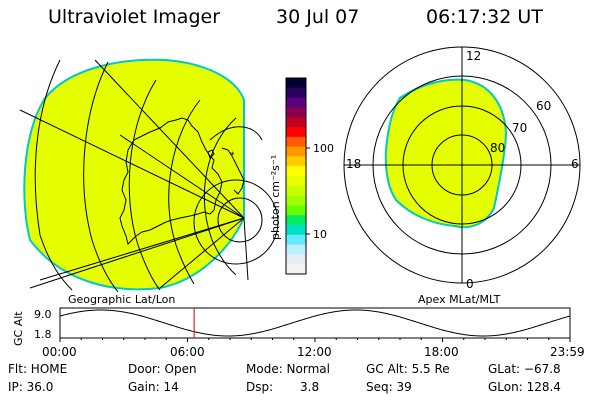  What do you see at coordinates (441, 352) in the screenshot?
I see `altitude-tick-label: 18:00` at bounding box center [441, 352].